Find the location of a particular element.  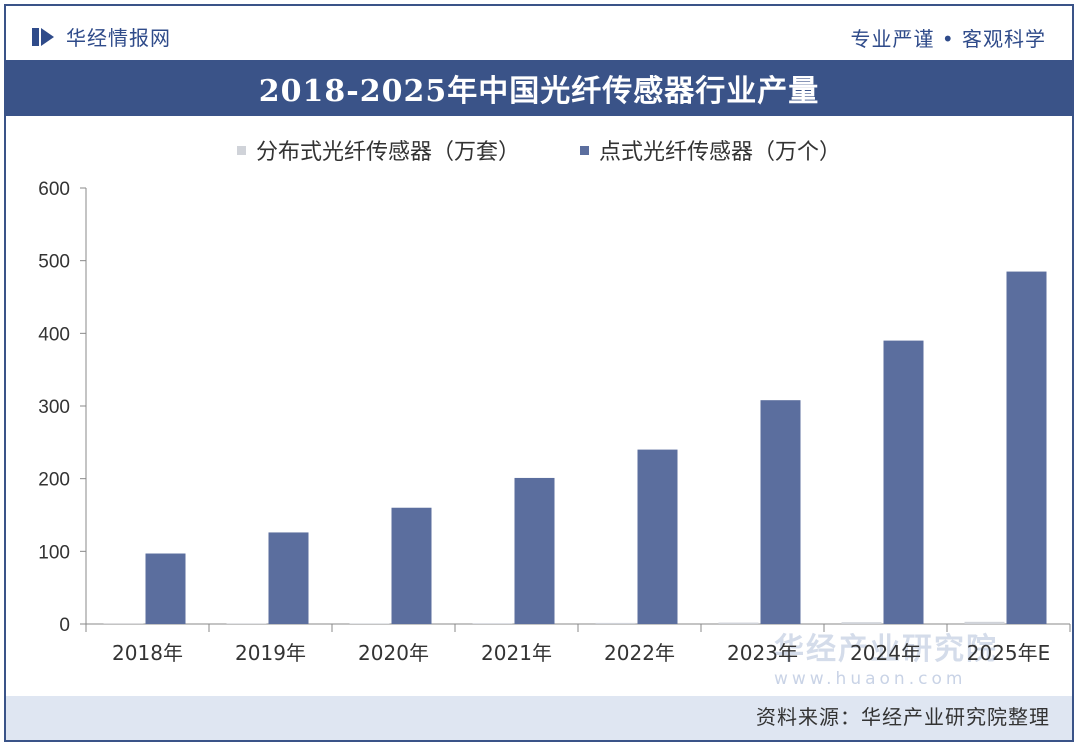

chart-title: 2018-2025年中国光纤传感器行业产量 is located at coordinates (539, 91).